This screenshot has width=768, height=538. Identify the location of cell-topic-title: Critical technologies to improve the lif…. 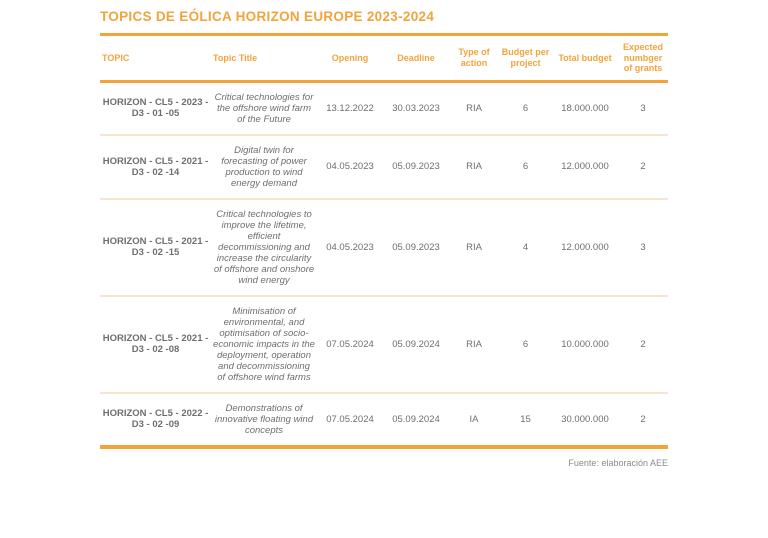
(264, 247).